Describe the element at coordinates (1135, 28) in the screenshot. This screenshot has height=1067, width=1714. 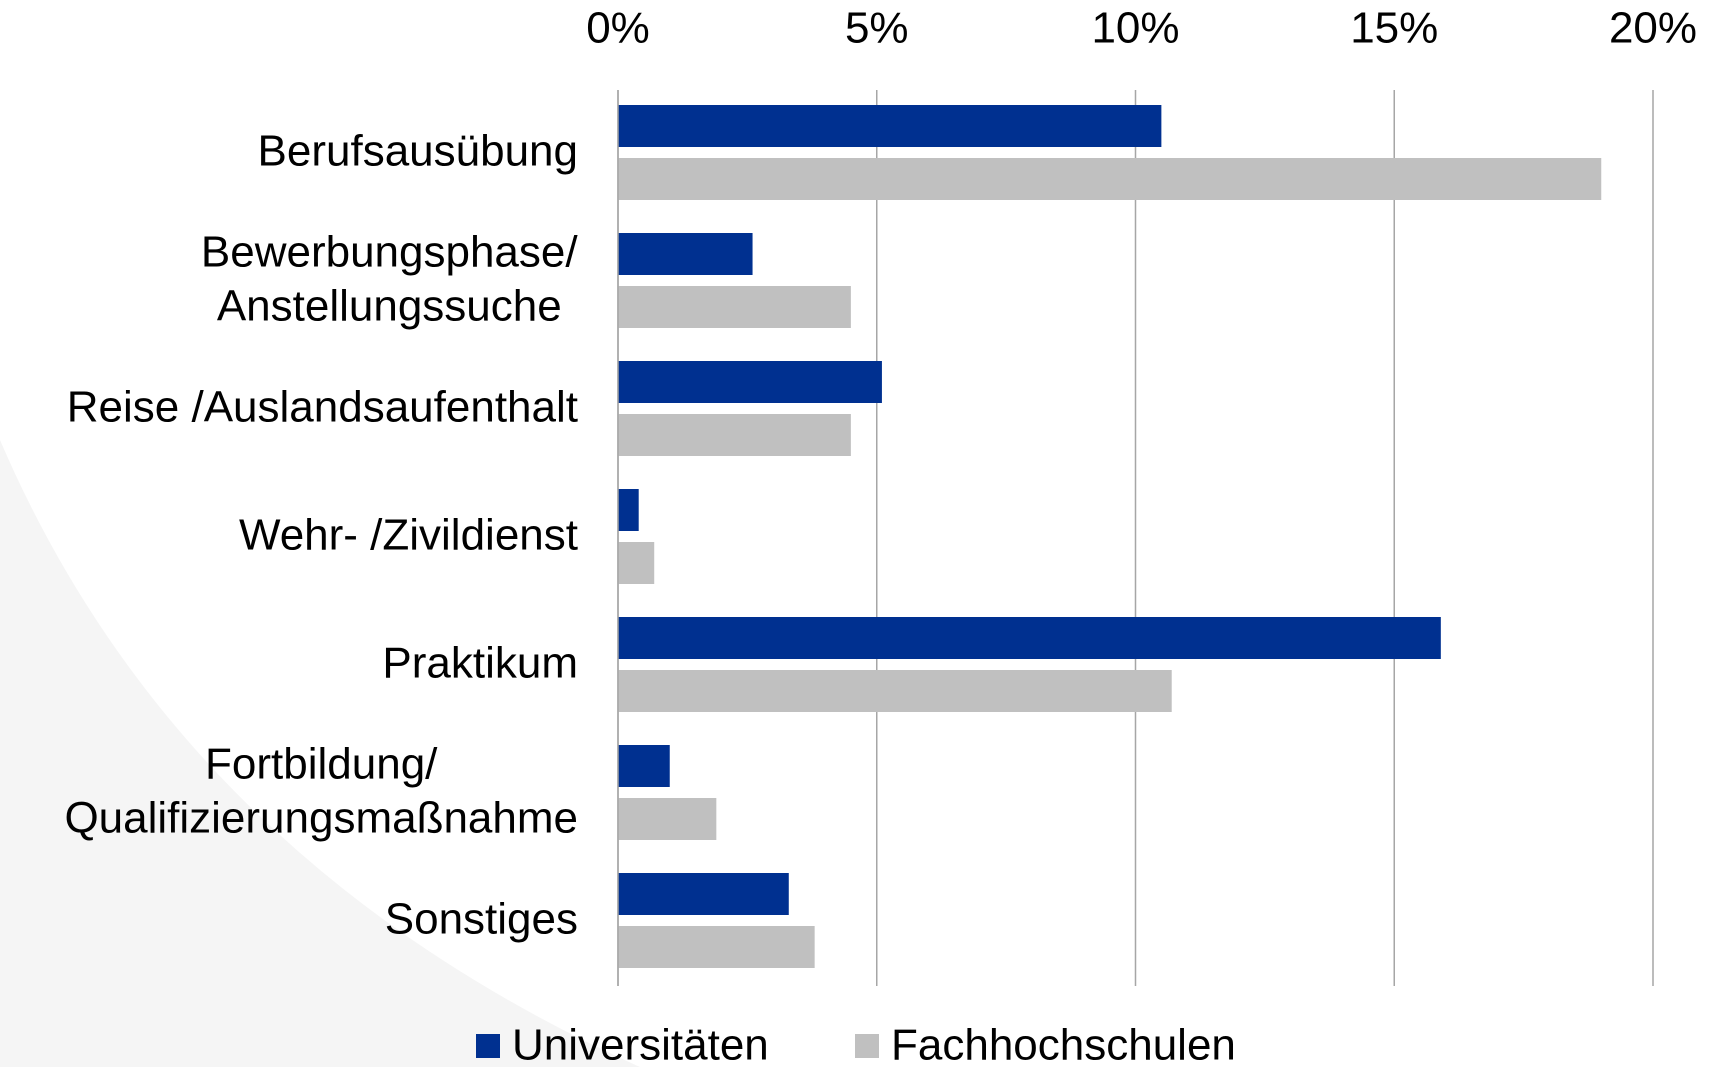
I see `x-tick-label: 10%` at that location.